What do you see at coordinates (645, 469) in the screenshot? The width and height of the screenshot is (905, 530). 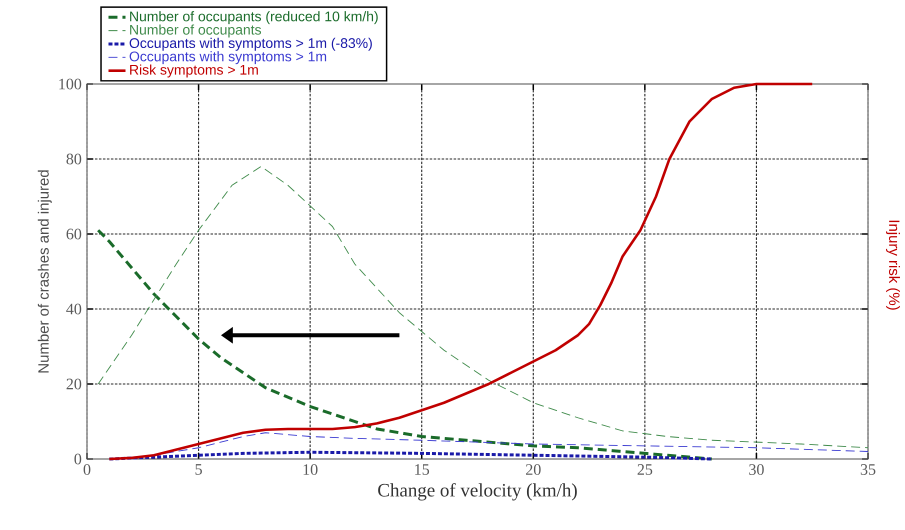 I see `x-tick-label: 25` at bounding box center [645, 469].